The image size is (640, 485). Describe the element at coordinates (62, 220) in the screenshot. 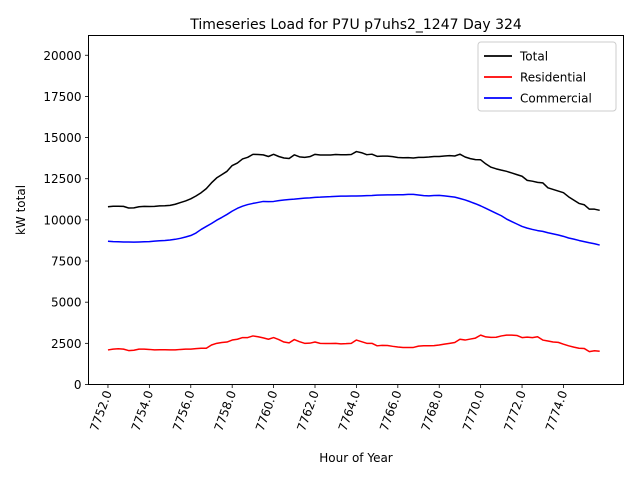

I see `y-tick-label: 10000` at that location.